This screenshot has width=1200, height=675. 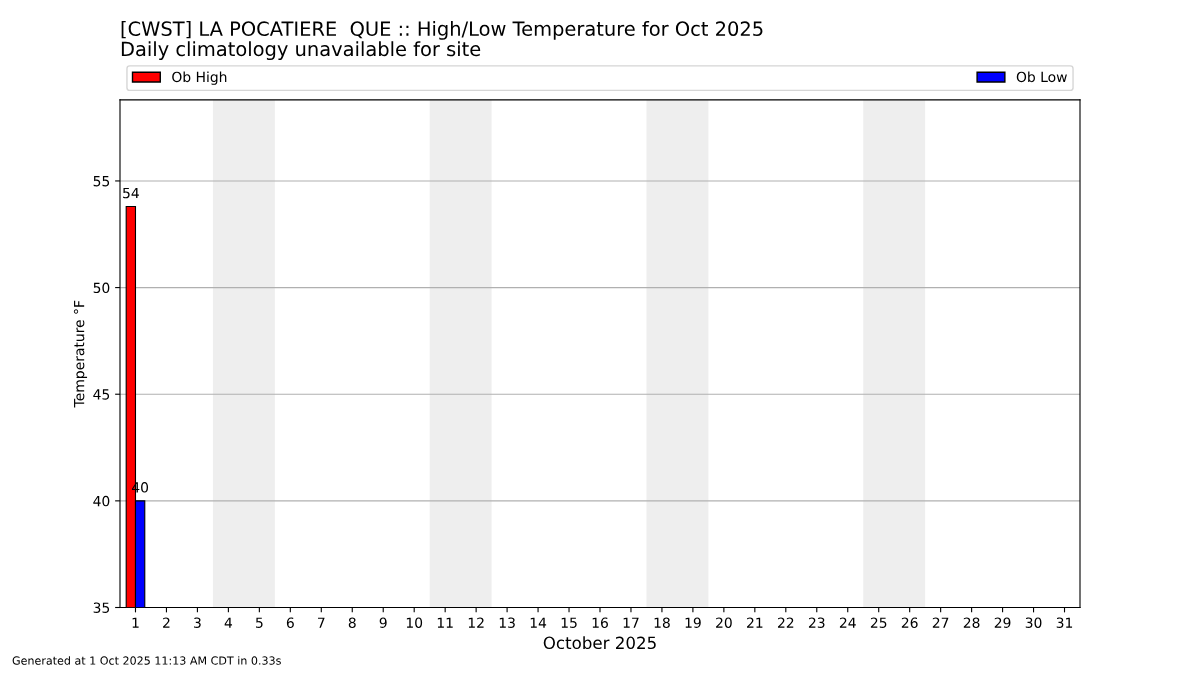 I want to click on x-tick-label: 23, so click(x=816, y=622).